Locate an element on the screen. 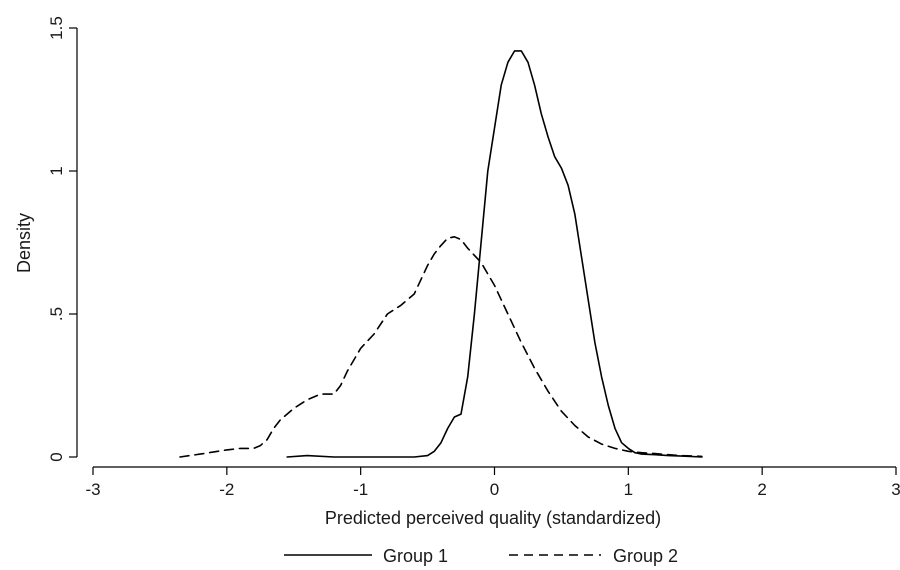 This screenshot has height=570, width=900. legend: Group 1 Group 2 is located at coordinates (481, 556).